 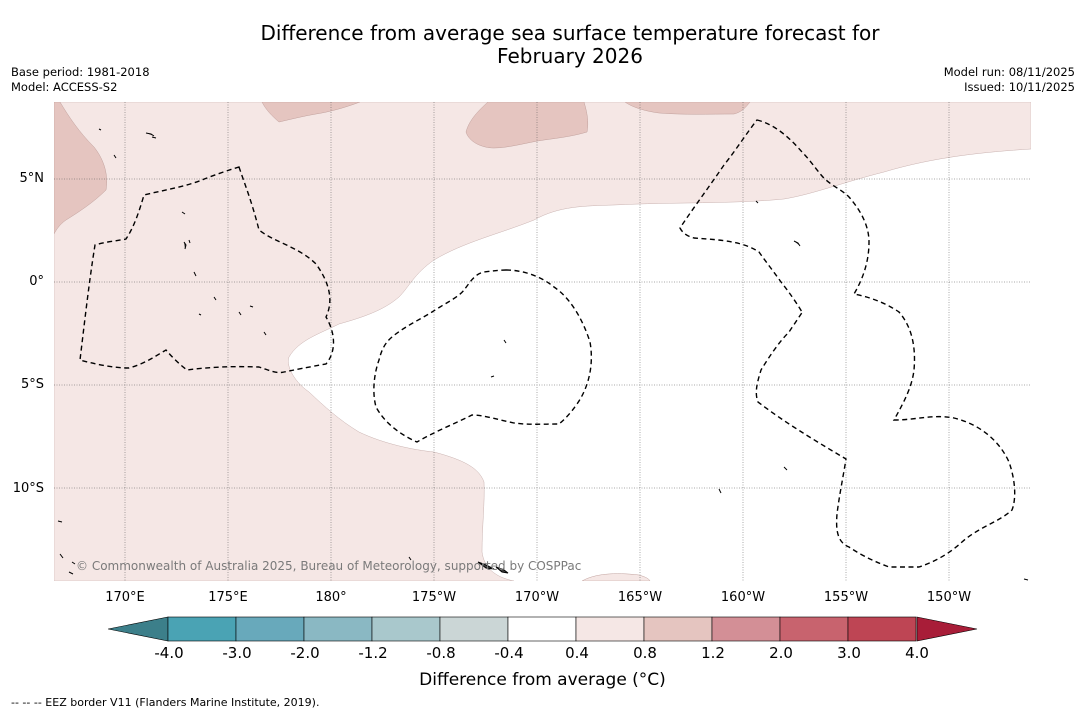 What do you see at coordinates (616, 577) in the screenshot?
I see `anomaly-region-medium-south` at bounding box center [616, 577].